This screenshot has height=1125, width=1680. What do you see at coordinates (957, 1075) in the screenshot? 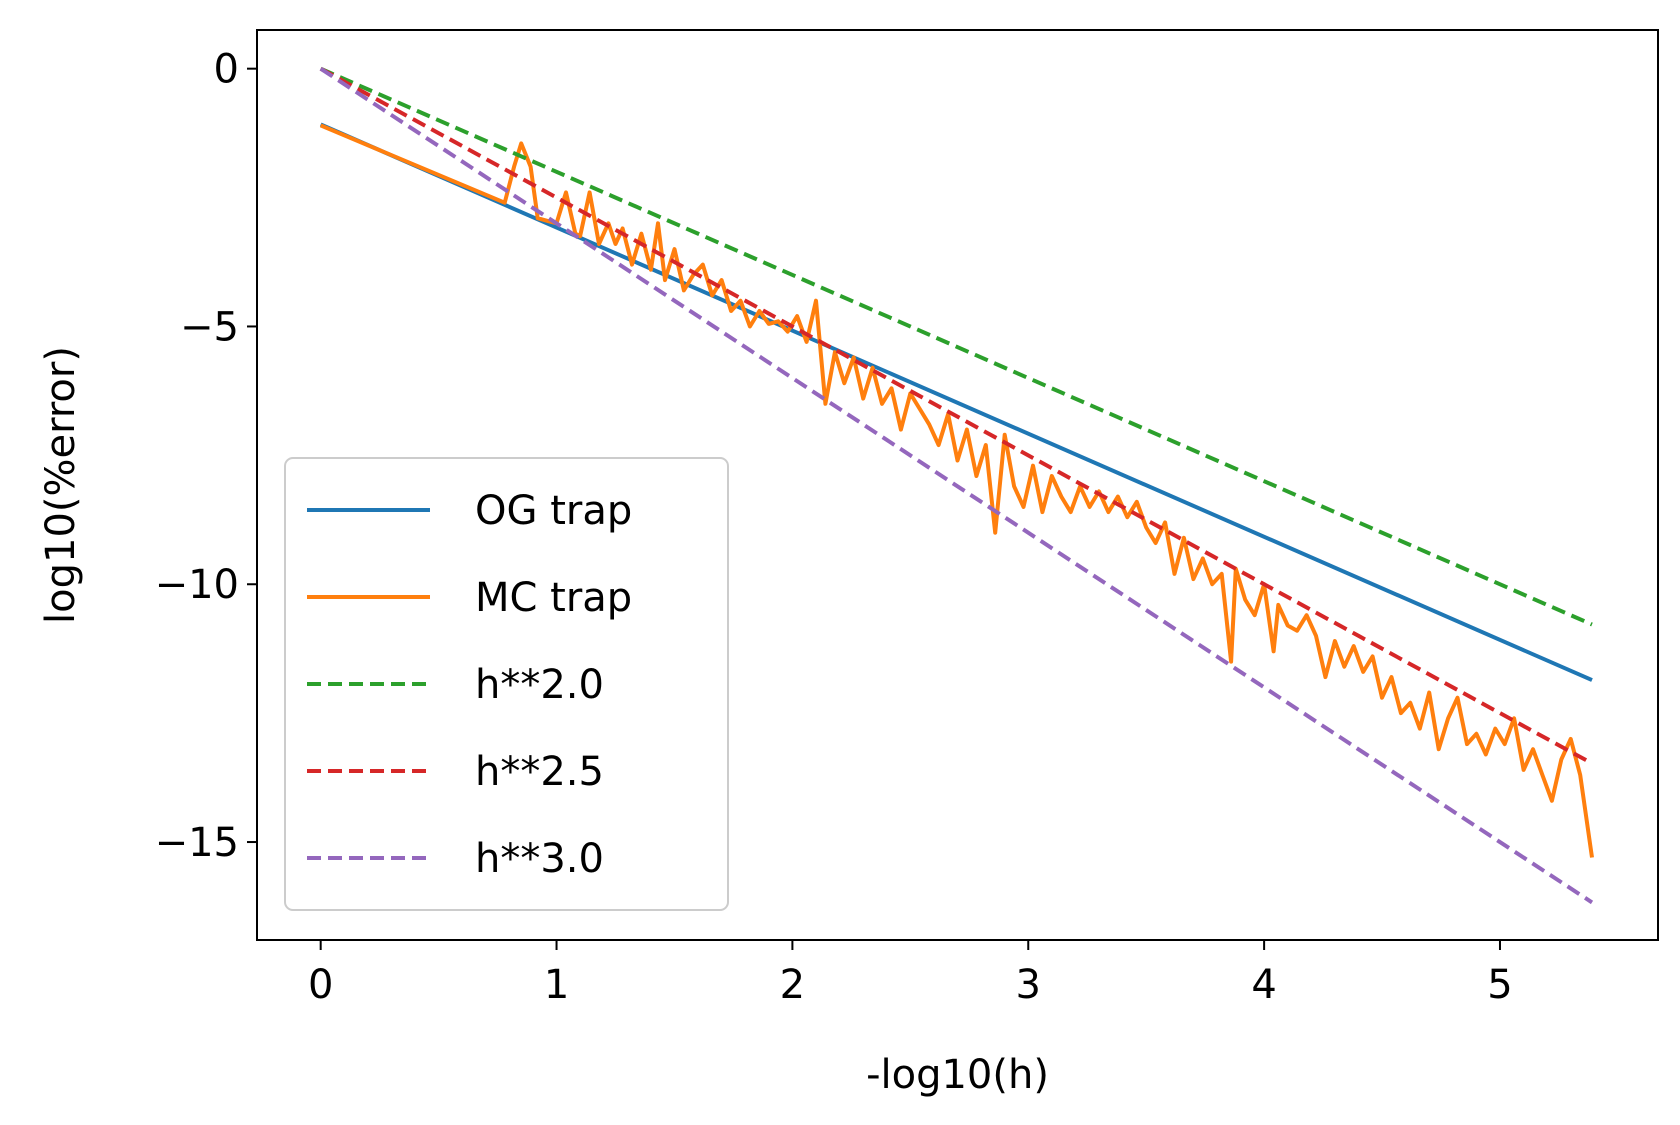
I see `x-axis-label: -log10(h)` at bounding box center [957, 1075].